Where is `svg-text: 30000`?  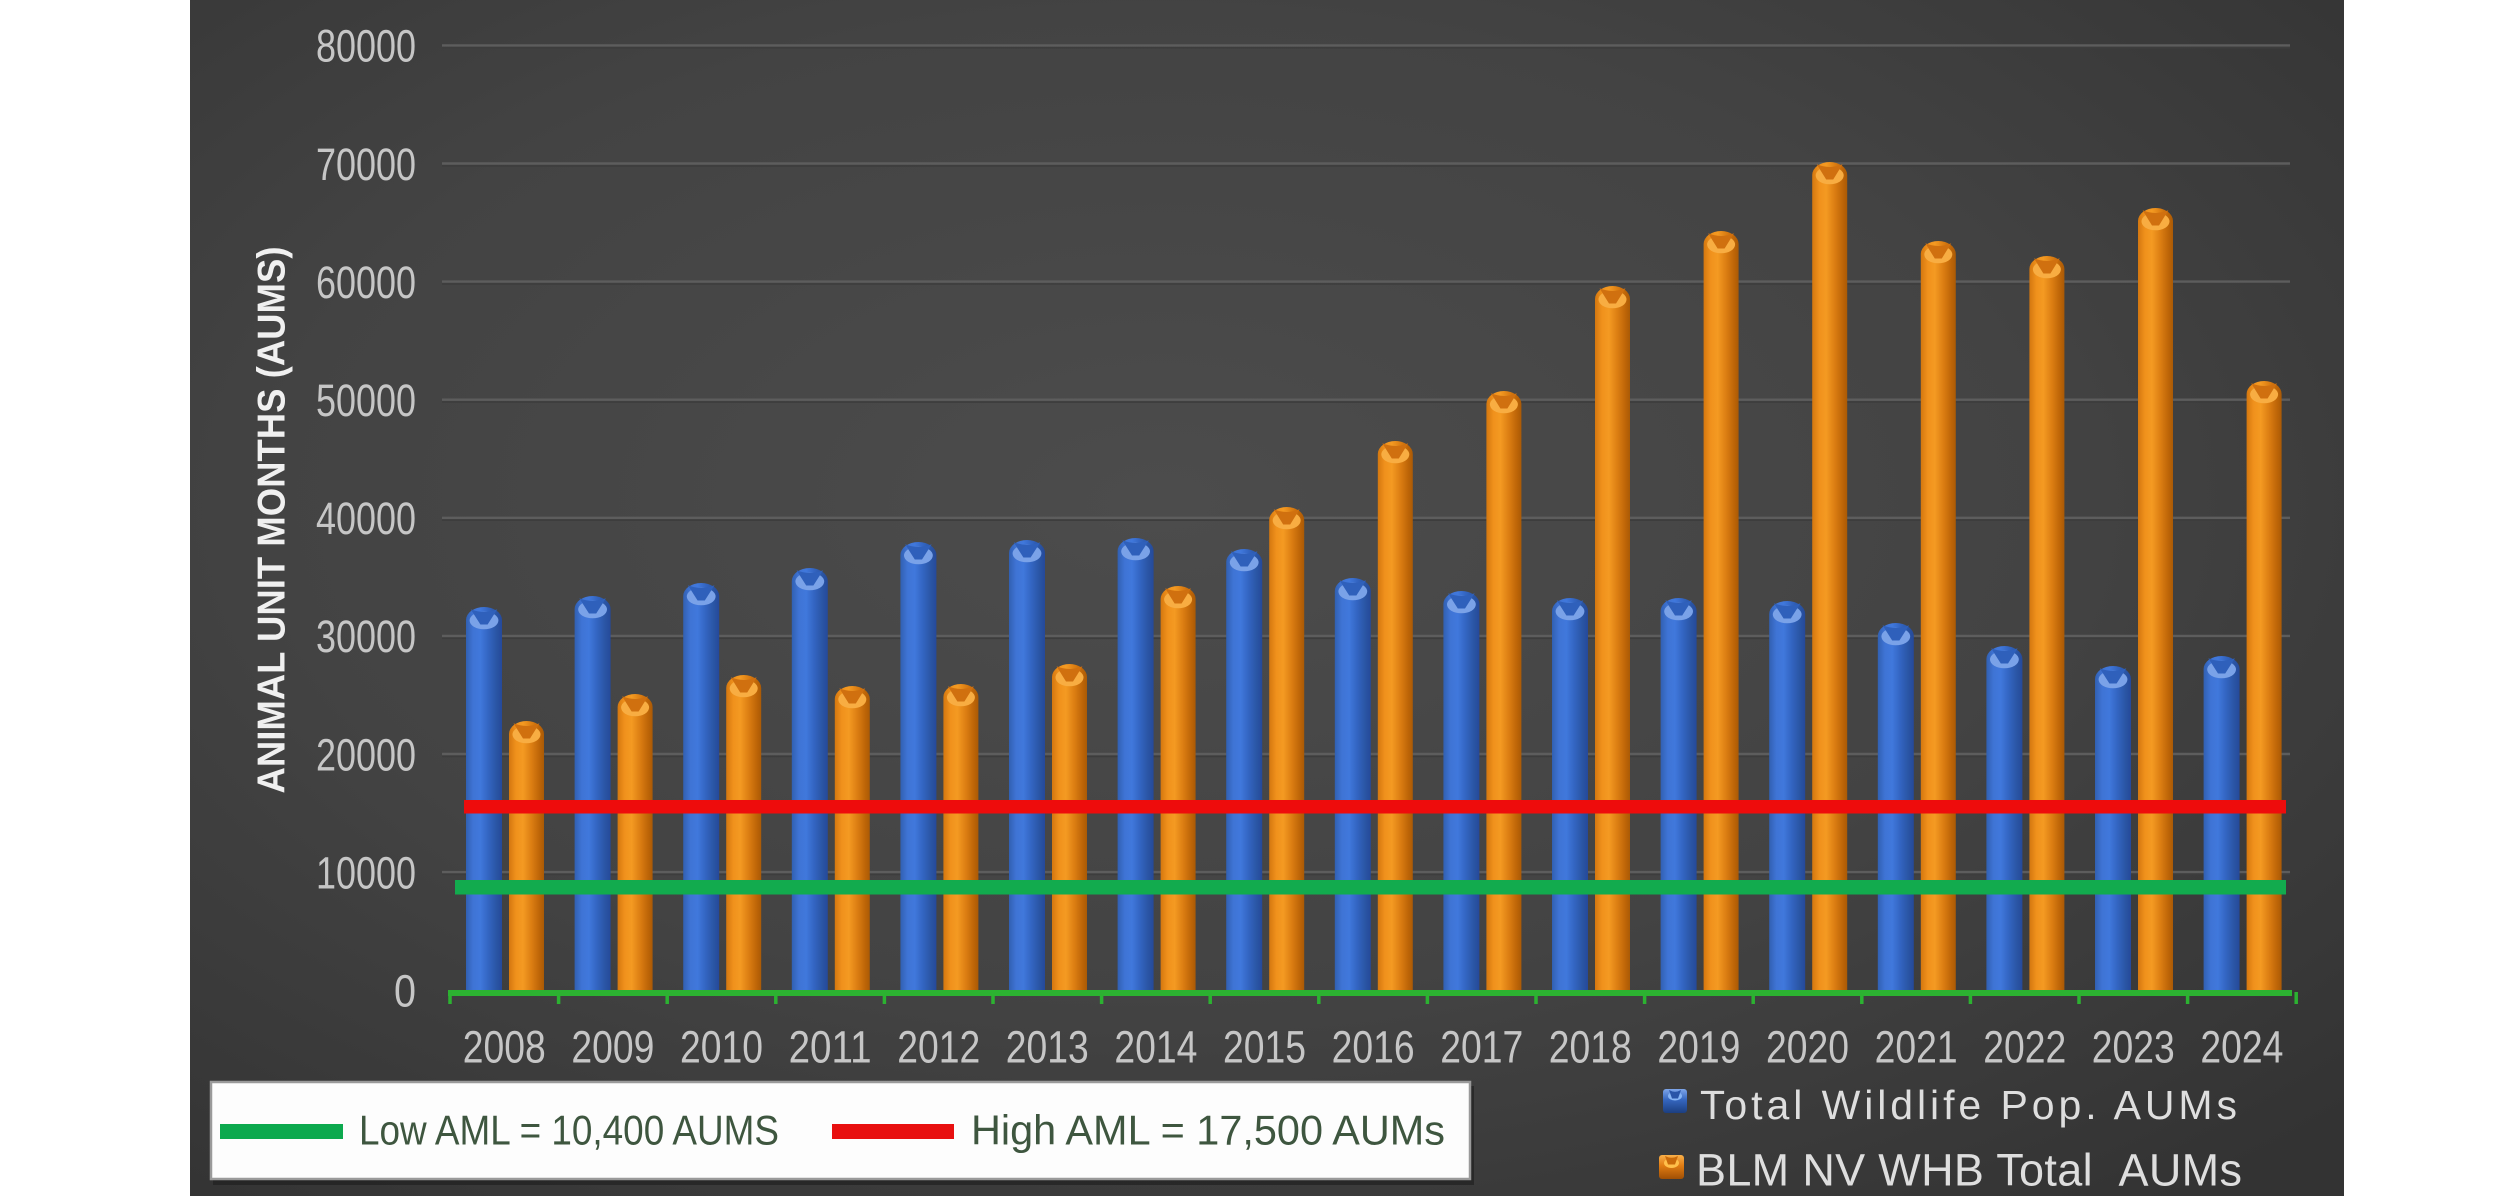
svg-text: 30000 is located at coordinates (366, 636).